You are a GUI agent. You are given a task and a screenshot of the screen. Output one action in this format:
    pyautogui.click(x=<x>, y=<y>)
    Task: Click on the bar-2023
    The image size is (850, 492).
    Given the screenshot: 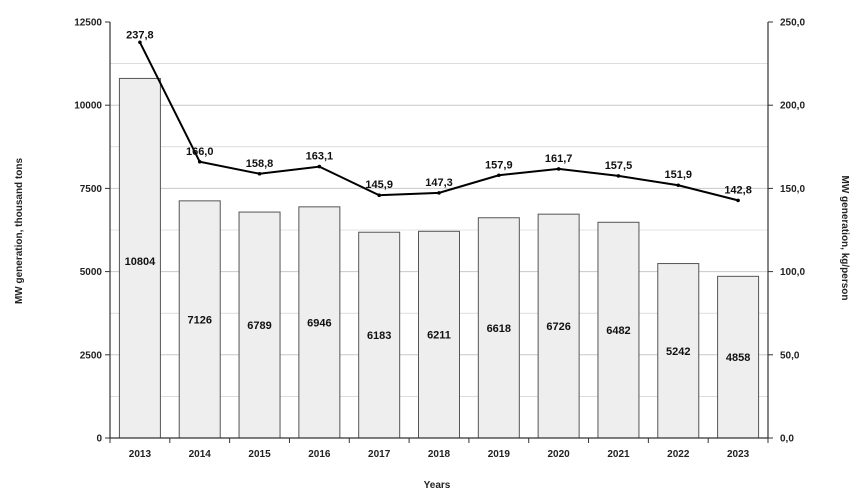 What is the action you would take?
    pyautogui.click(x=738, y=357)
    